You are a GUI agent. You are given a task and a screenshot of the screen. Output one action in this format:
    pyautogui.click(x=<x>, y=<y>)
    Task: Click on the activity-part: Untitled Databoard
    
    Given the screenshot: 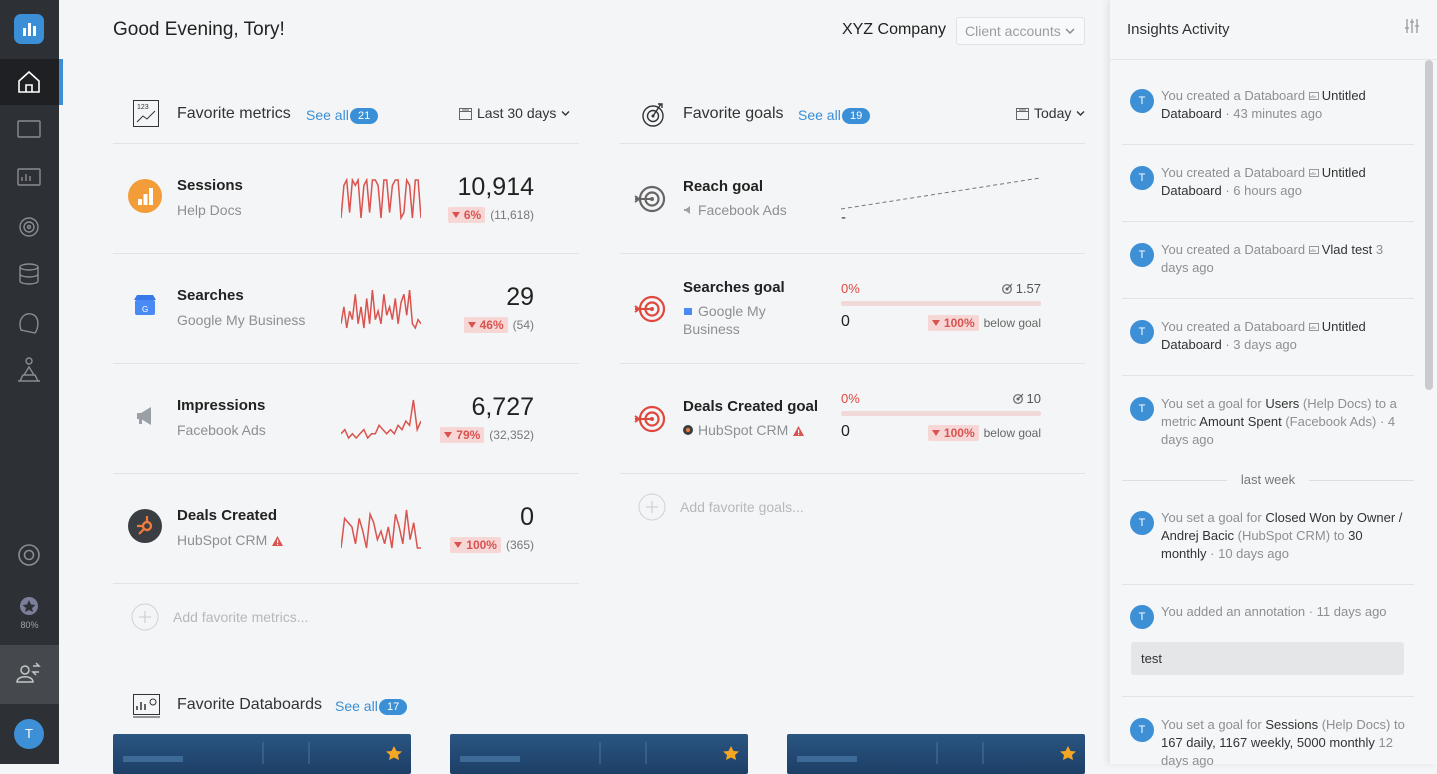 What is the action you would take?
    pyautogui.click(x=1263, y=104)
    